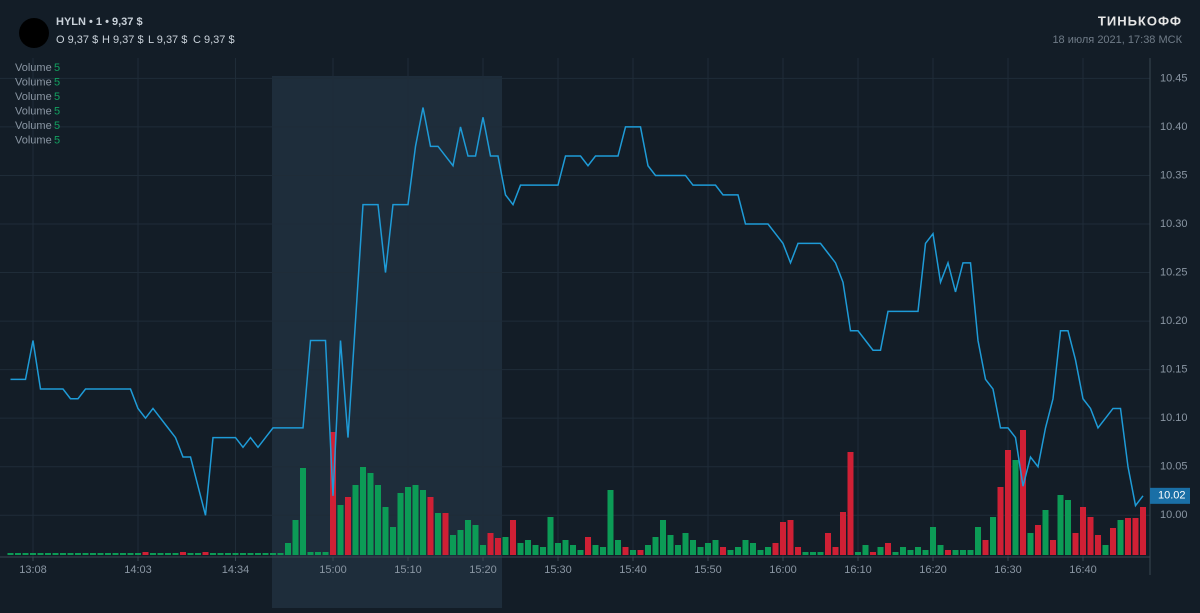 This screenshot has height=613, width=1200. What do you see at coordinates (57, 97) in the screenshot?
I see `legend-value: 5` at bounding box center [57, 97].